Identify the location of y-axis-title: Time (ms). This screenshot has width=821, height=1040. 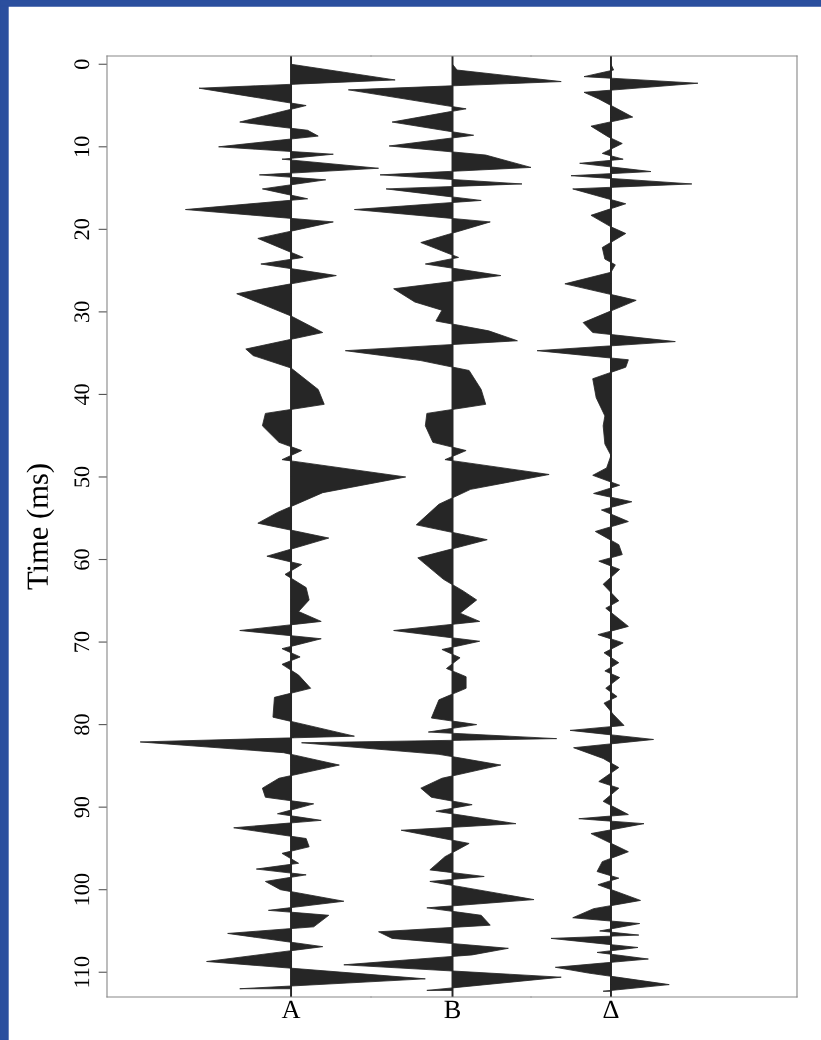
(40, 527).